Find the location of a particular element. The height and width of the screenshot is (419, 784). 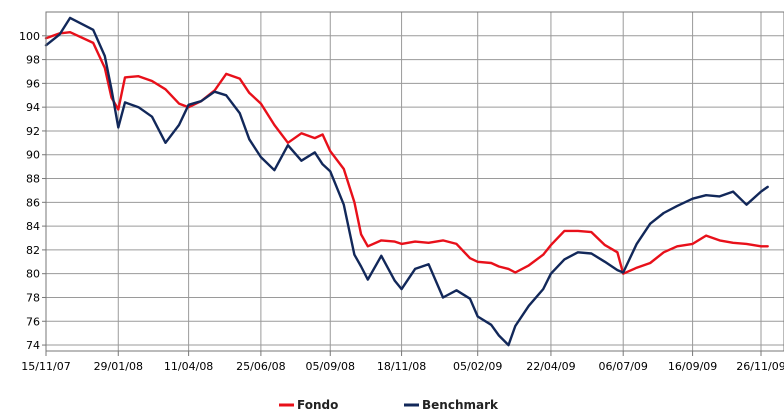

legend: Fondo Benchmark is located at coordinates (389, 405).